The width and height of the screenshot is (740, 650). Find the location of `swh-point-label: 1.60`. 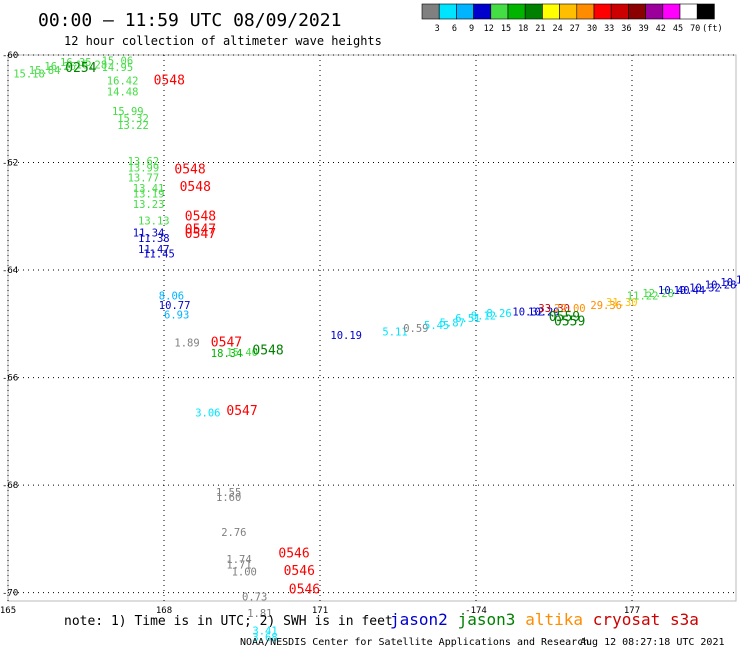

swh-point-label: 1.60 is located at coordinates (228, 498).